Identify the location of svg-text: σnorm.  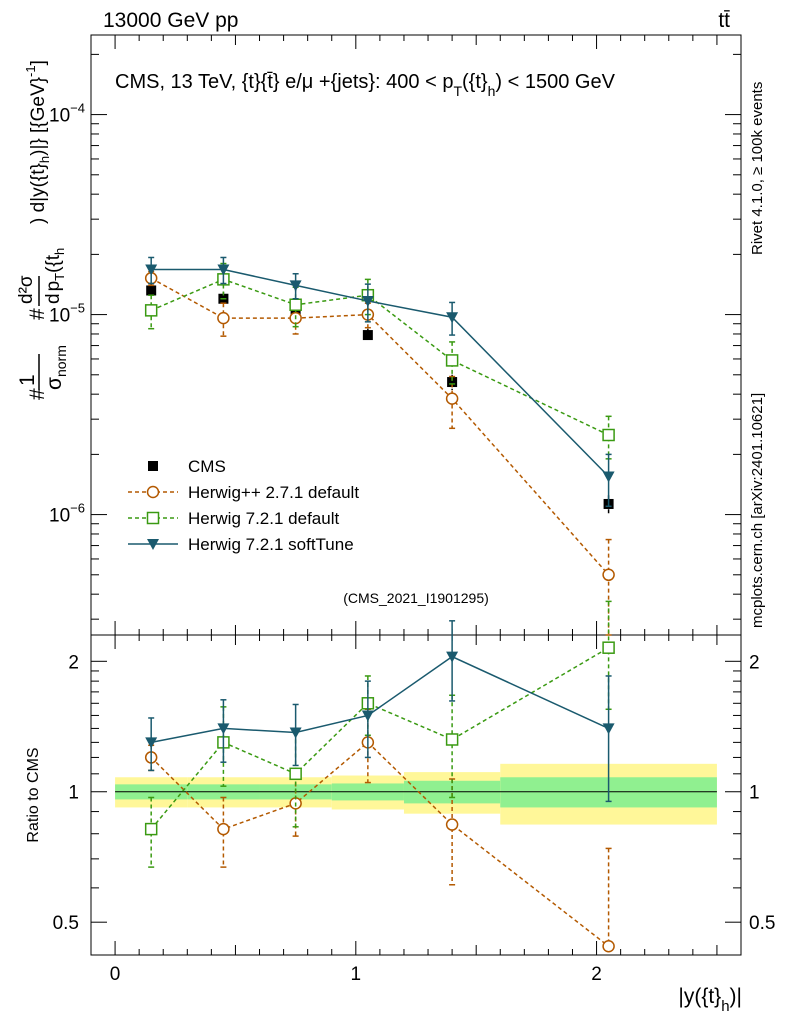
(56, 367).